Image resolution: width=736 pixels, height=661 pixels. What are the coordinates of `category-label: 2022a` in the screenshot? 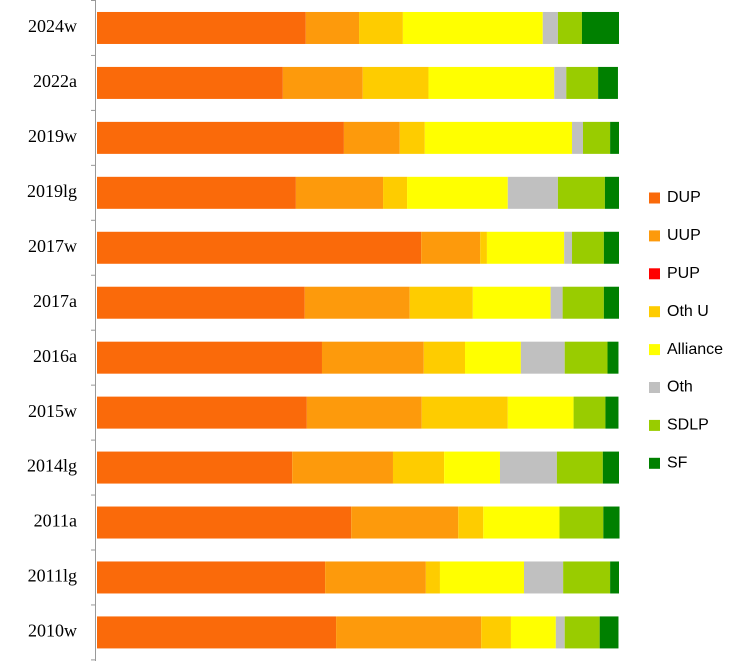 It's located at (55, 81).